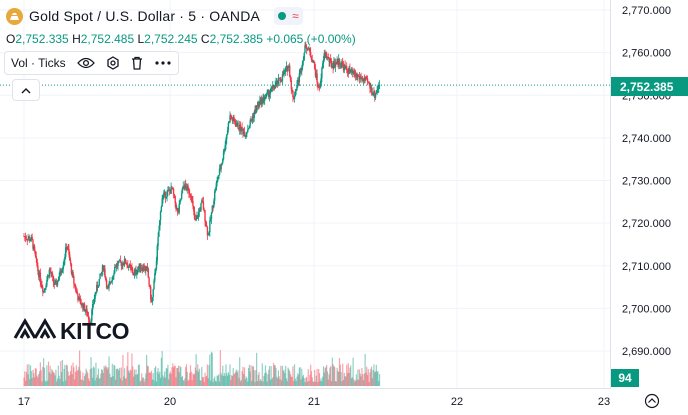 This screenshot has width=688, height=415. What do you see at coordinates (604, 402) in the screenshot?
I see `time-tick-label: 23` at bounding box center [604, 402].